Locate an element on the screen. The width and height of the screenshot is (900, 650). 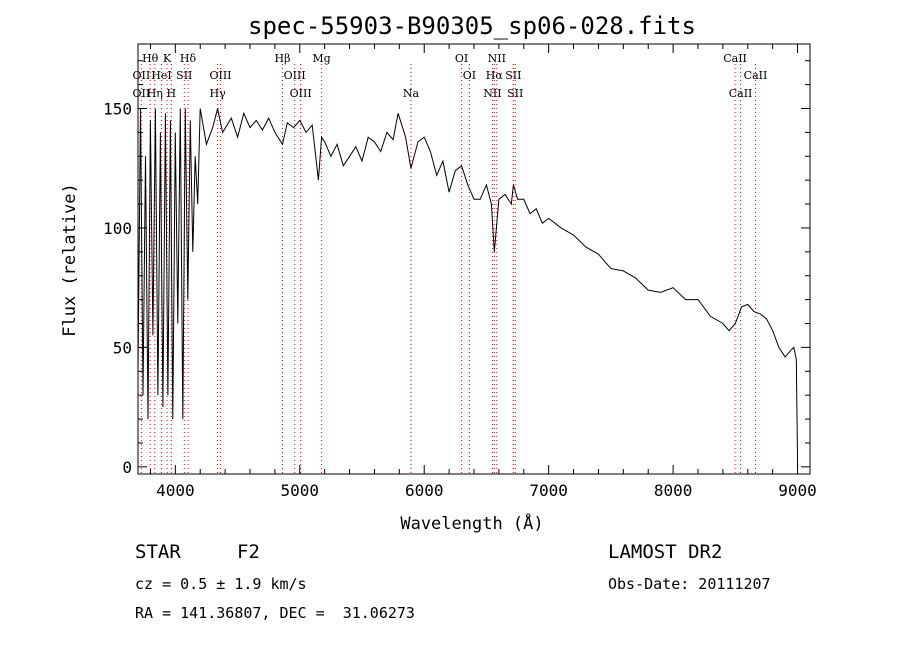
spectral-line-label: Hα is located at coordinates (495, 75).